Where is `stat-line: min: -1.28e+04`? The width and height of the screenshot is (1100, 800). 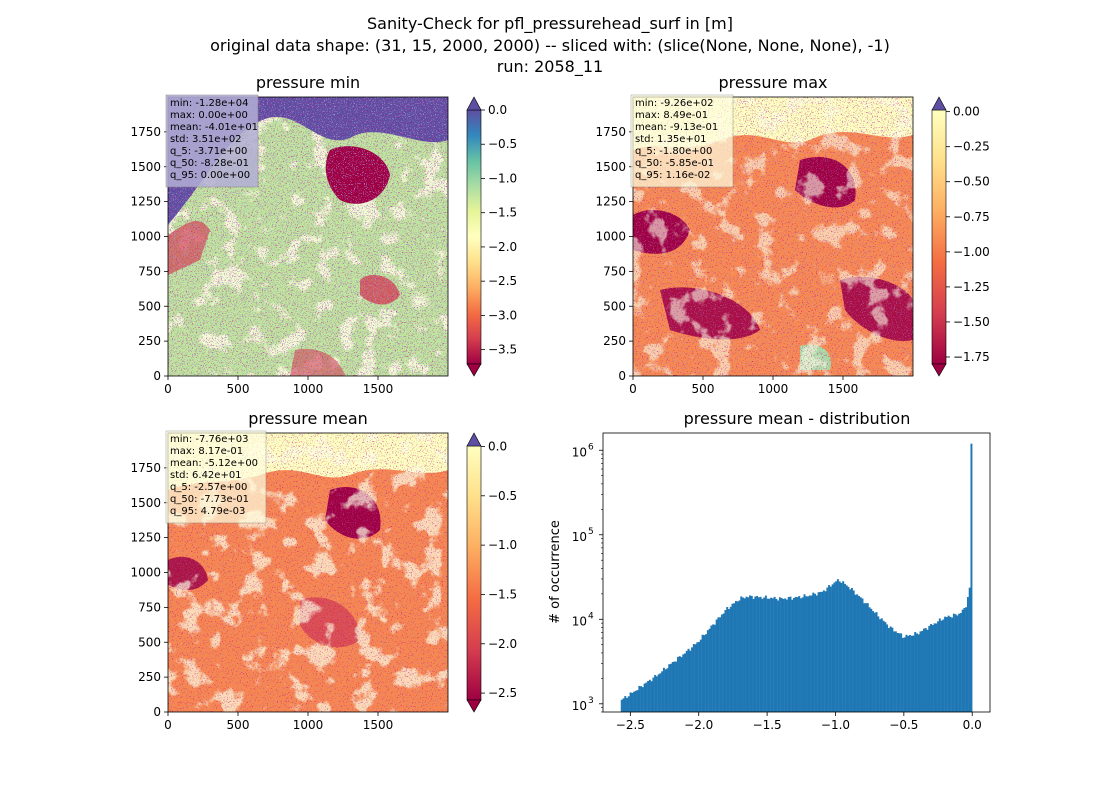 stat-line: min: -1.28e+04 is located at coordinates (209, 103).